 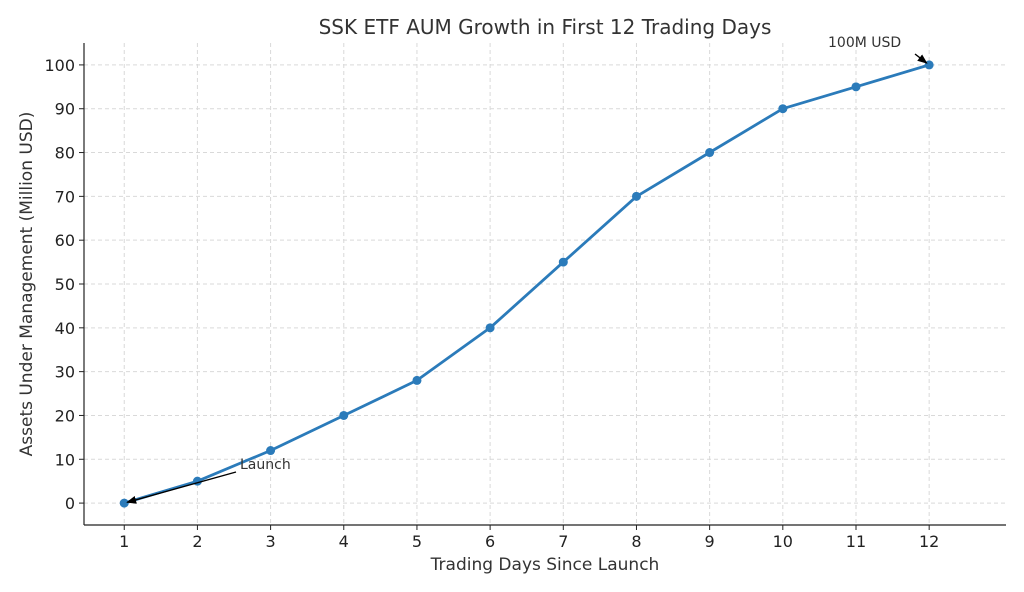 What do you see at coordinates (65, 109) in the screenshot?
I see `y-tick-label: 90` at bounding box center [65, 109].